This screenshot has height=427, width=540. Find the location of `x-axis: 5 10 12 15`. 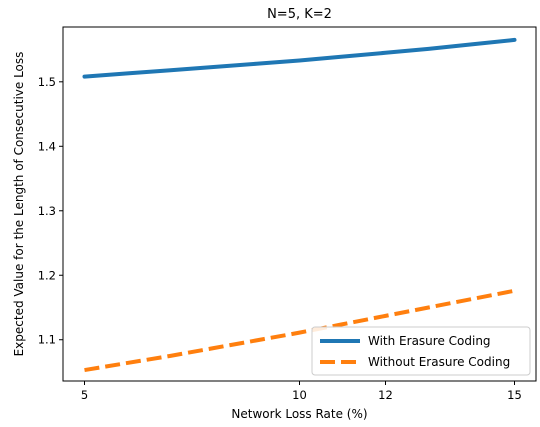

x-axis: 5 10 12 15 is located at coordinates (301, 391).